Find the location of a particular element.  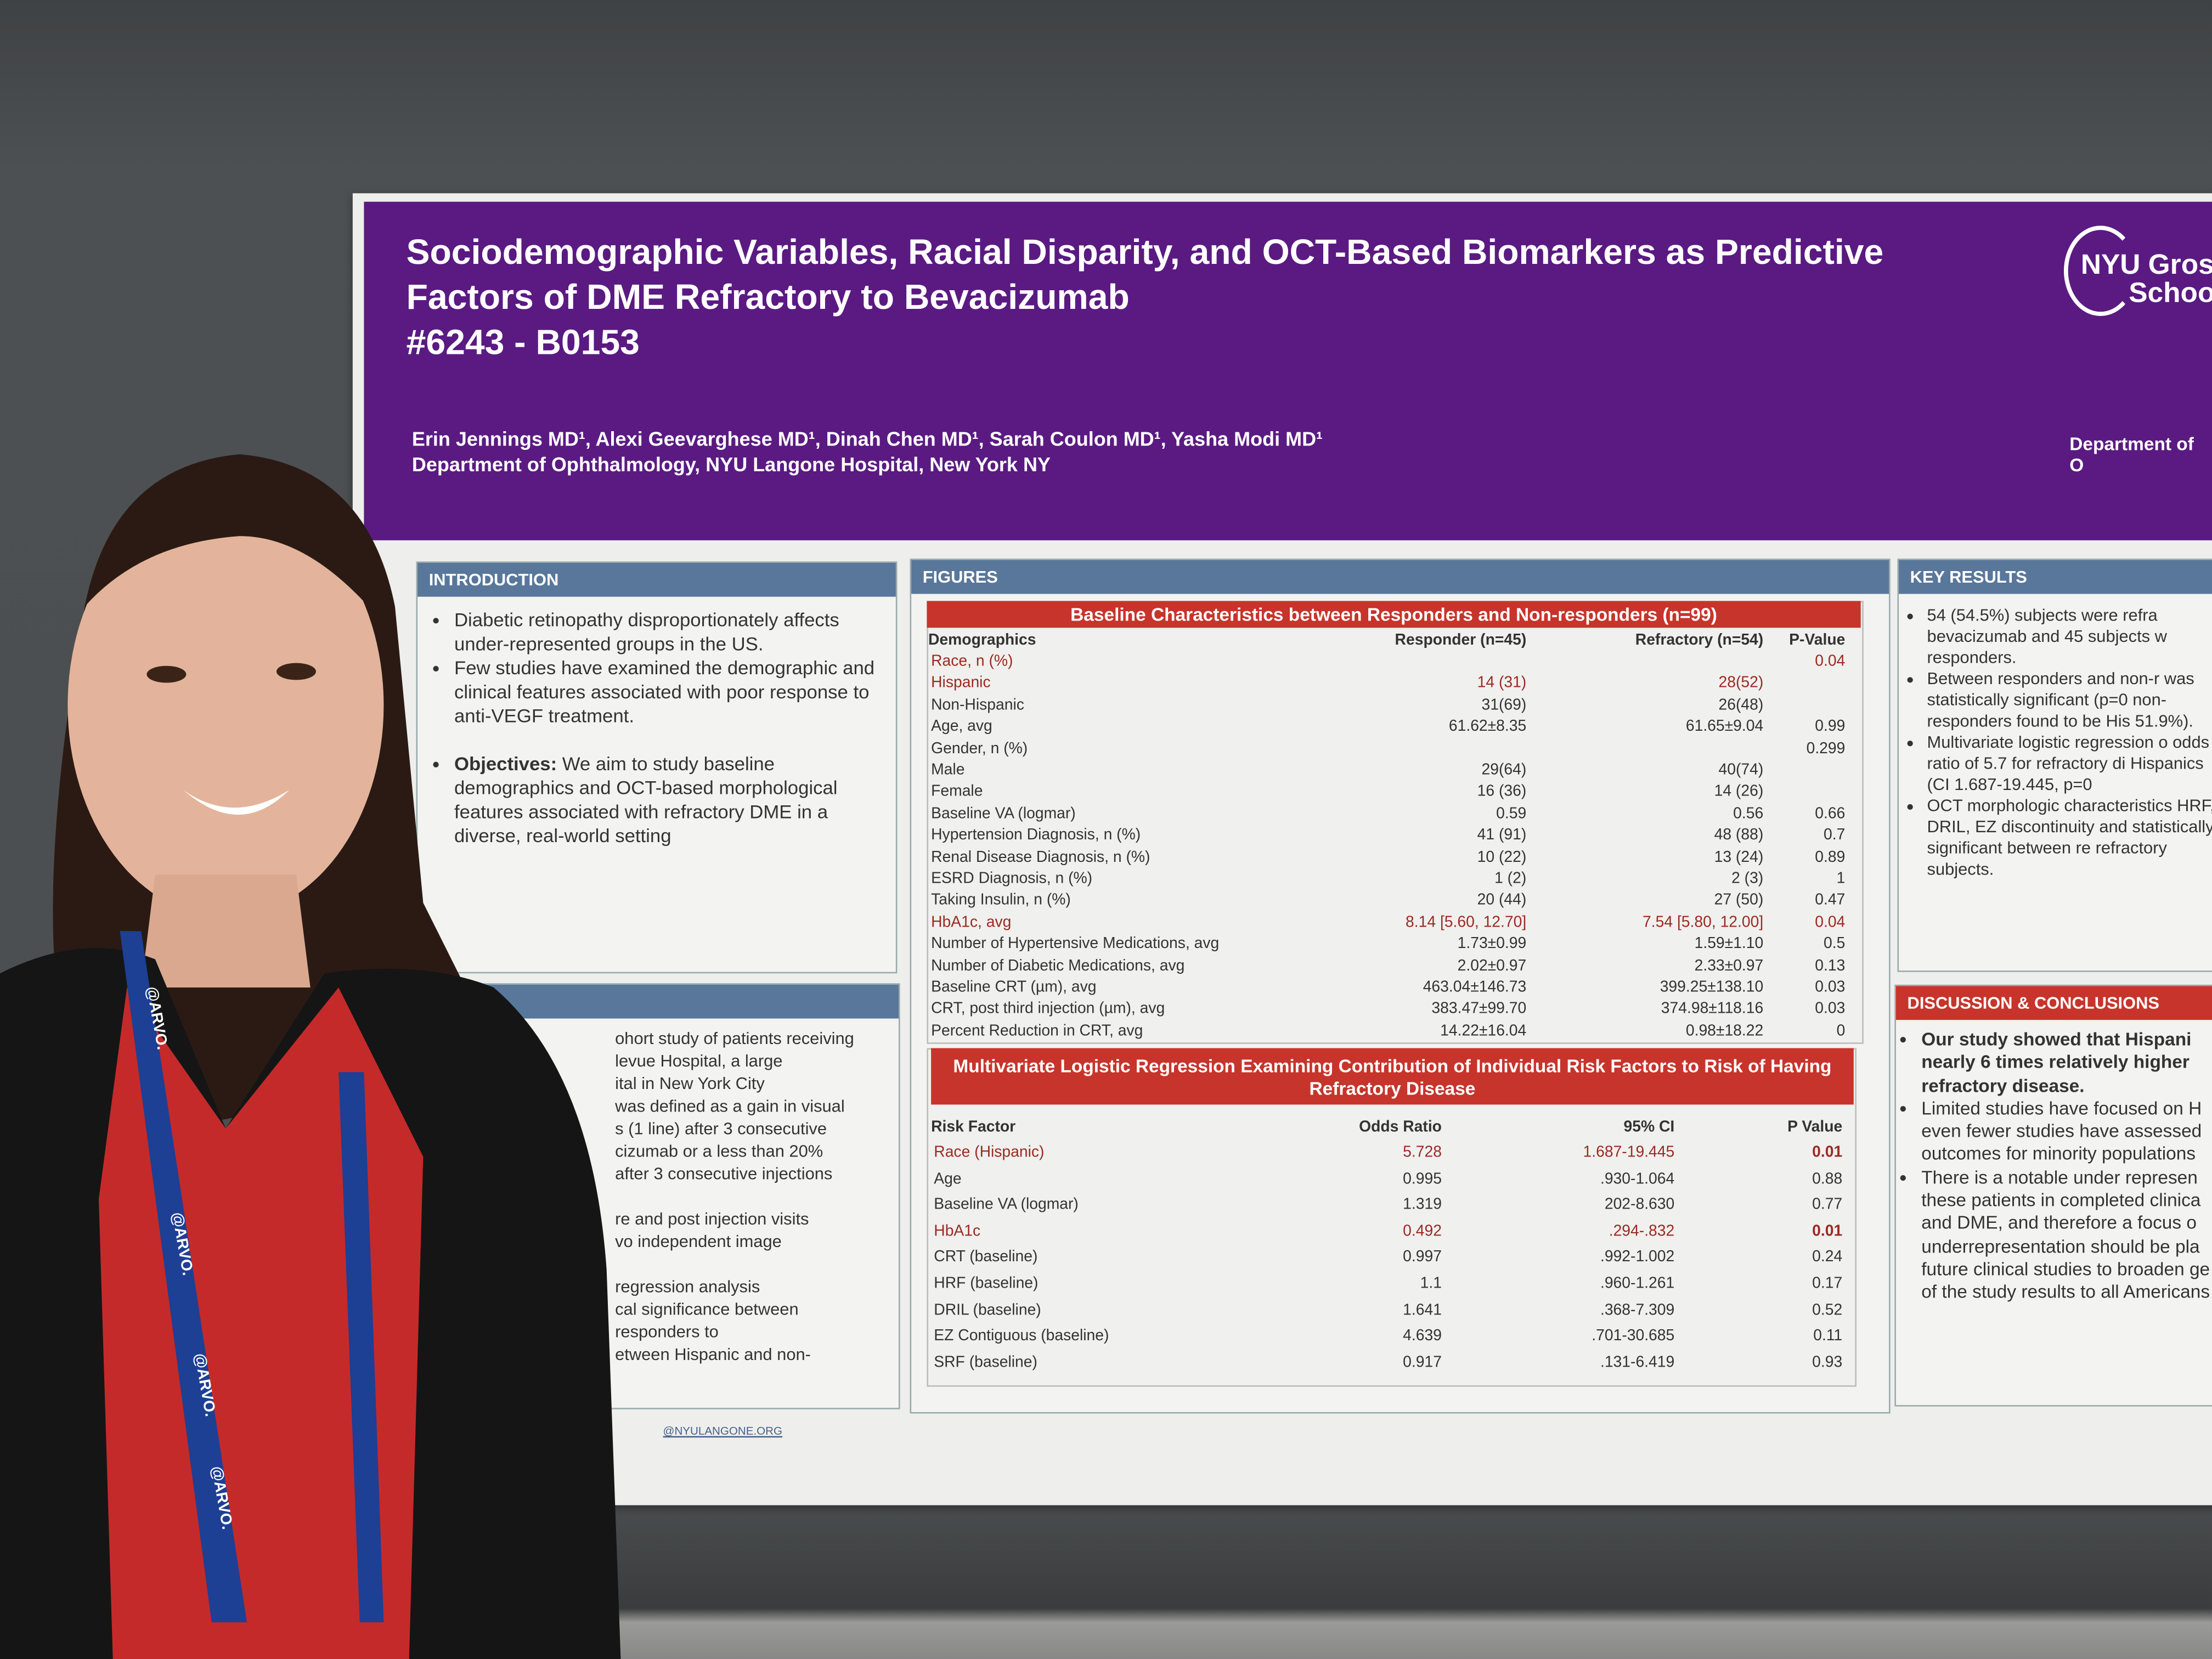

cell: 0.997 is located at coordinates (1422, 1257).